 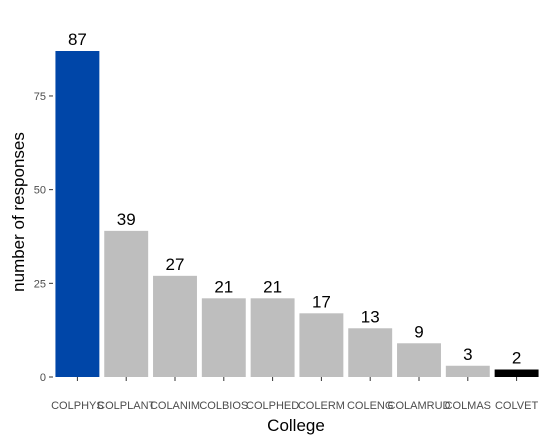 I want to click on data-label-colphed: 21, so click(x=272, y=286).